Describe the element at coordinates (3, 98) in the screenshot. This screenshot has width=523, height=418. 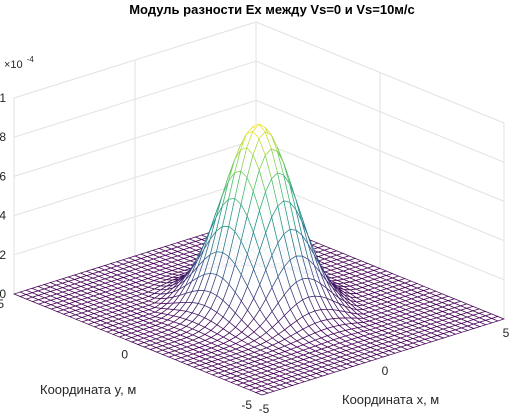
I see `z-tick-label: 1` at that location.